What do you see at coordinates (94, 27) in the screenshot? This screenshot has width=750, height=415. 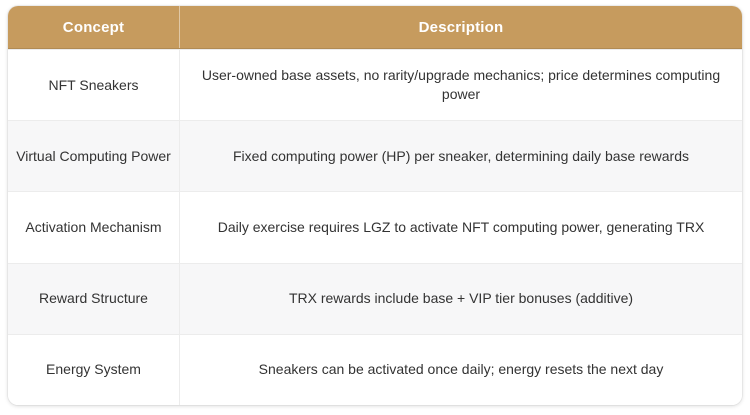 I see `header-cell-concept: Concept` at bounding box center [94, 27].